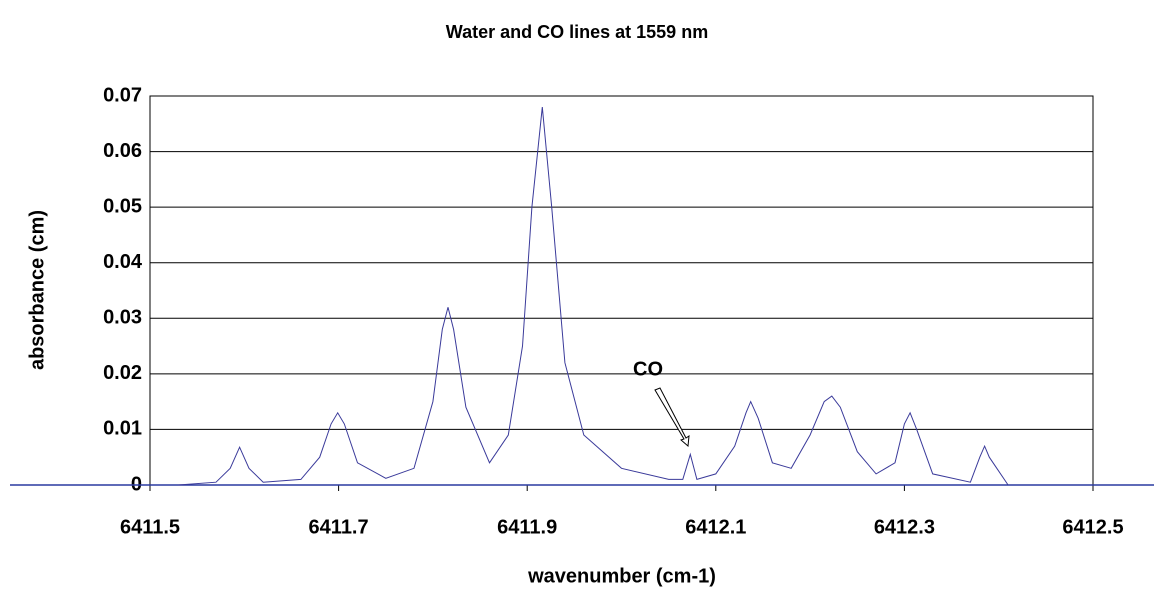  Describe the element at coordinates (904, 527) in the screenshot. I see `x-tick-label: 6412.3` at that location.